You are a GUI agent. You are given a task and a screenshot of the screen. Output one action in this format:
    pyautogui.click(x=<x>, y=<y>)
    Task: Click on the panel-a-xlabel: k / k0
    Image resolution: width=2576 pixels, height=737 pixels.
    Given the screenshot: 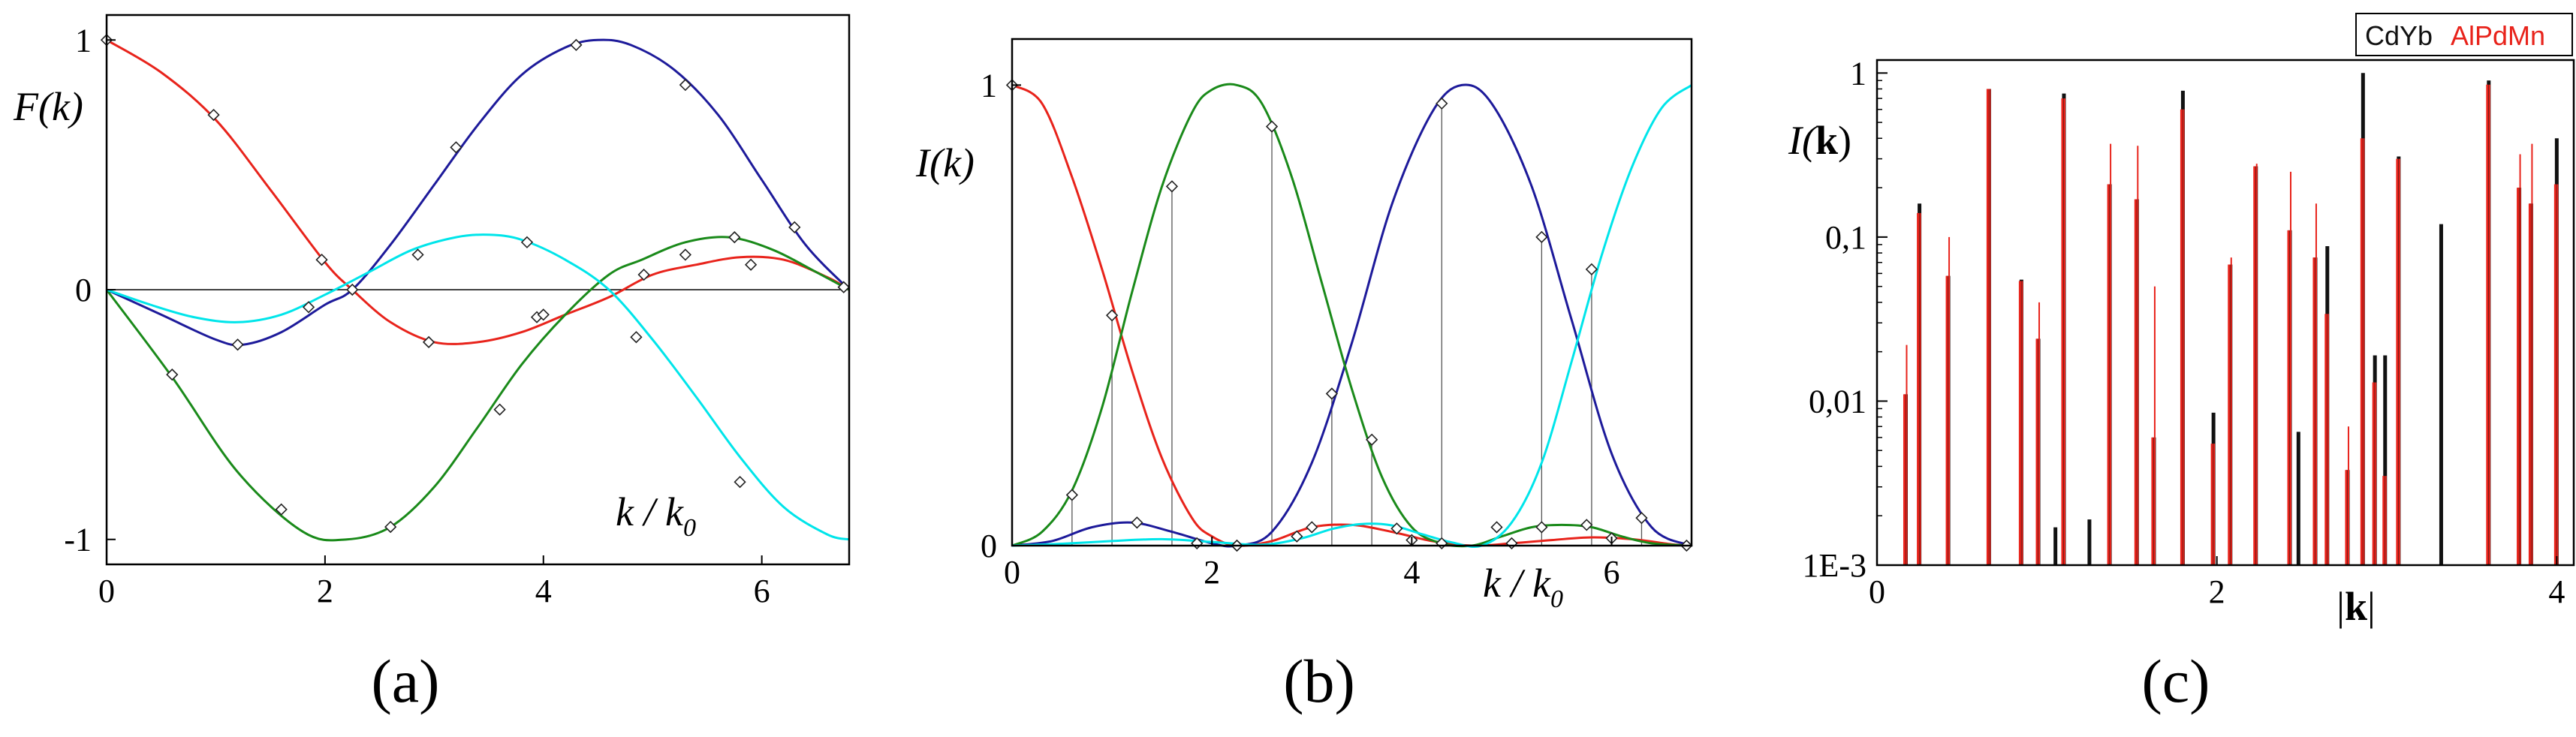 What is the action you would take?
    pyautogui.click(x=656, y=515)
    